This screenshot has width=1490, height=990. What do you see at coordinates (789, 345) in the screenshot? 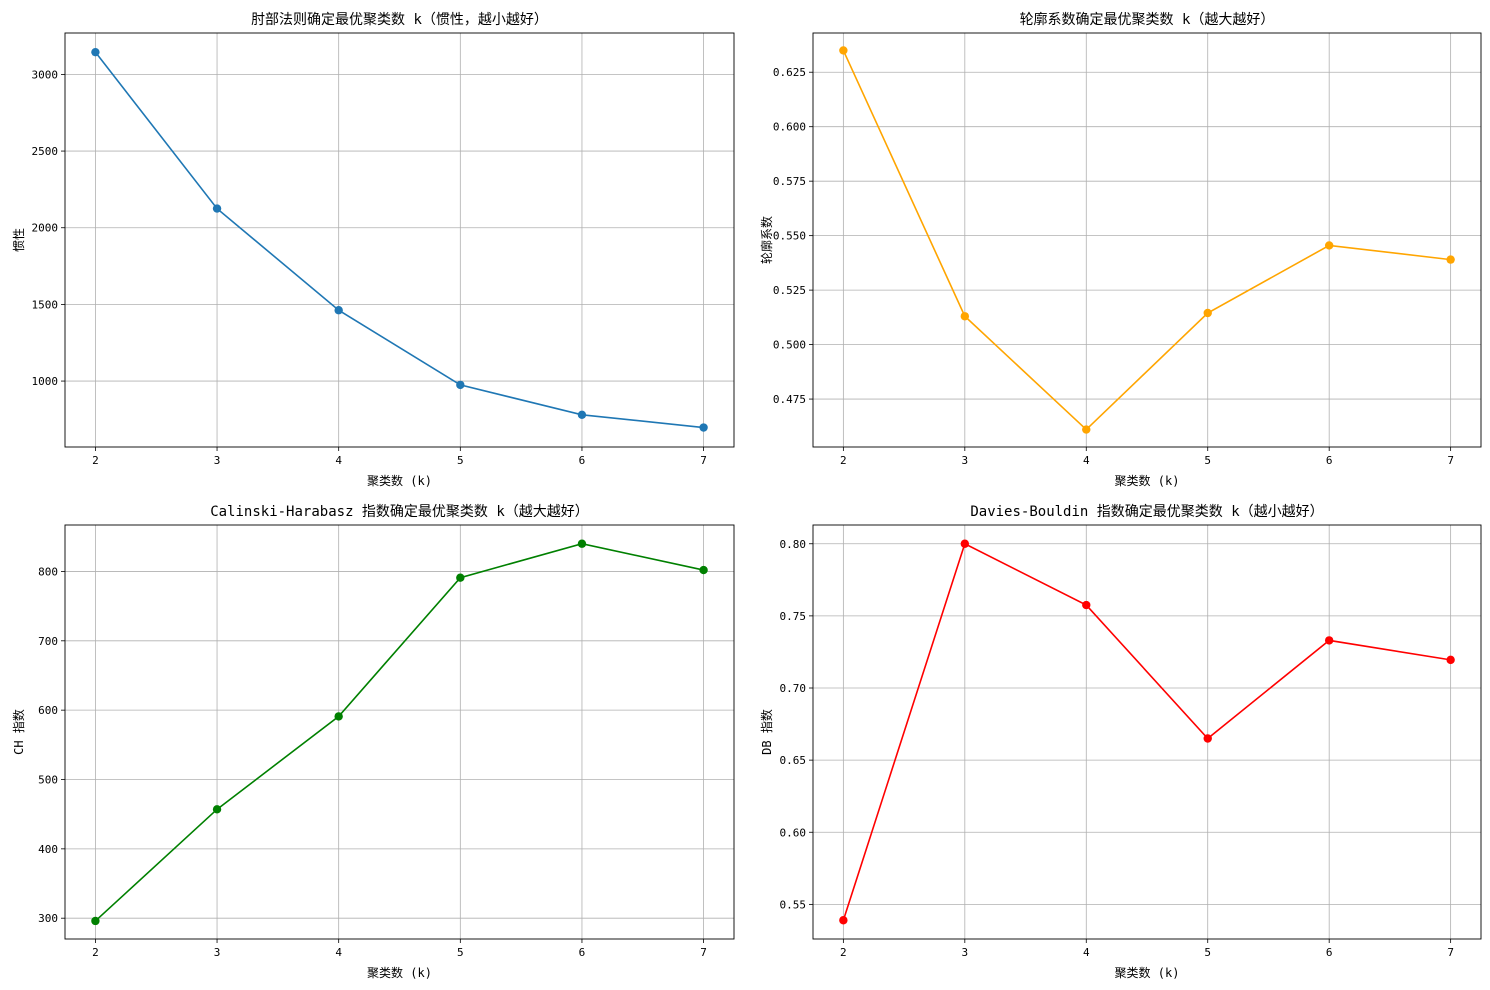
I see `y-tick-label: 0.500` at bounding box center [789, 345].